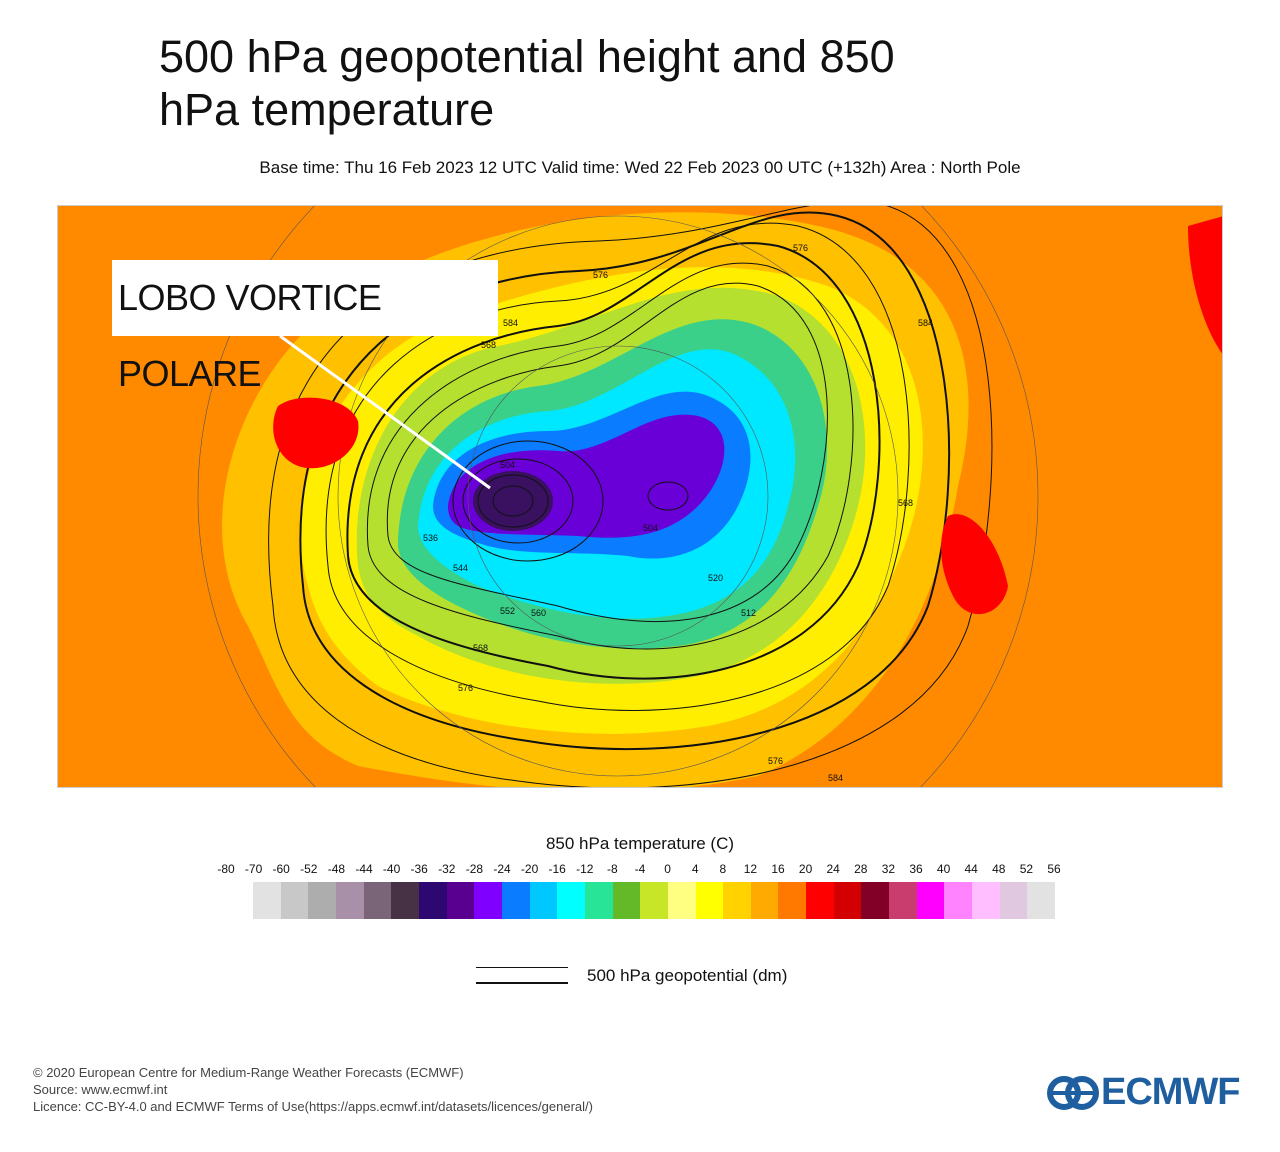 The height and width of the screenshot is (1152, 1280). Describe the element at coordinates (640, 843) in the screenshot. I see `colorbar-title: 850 hPa temperature (C)` at that location.